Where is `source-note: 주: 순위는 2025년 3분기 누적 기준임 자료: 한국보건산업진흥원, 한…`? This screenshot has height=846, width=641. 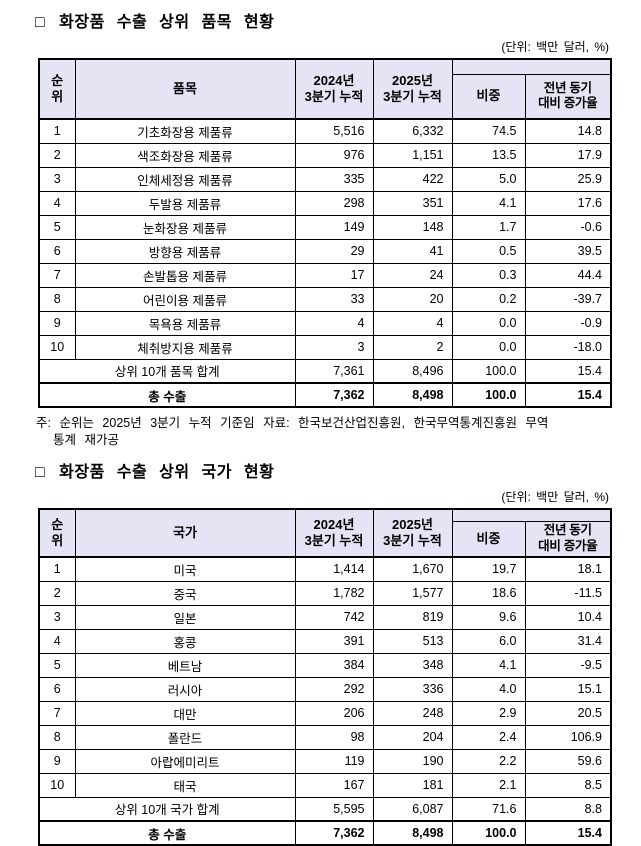 source-note: 주: 순위는 2025년 3분기 누적 기준임 자료: 한국보건산업진흥원, 한… is located at coordinates (292, 431).